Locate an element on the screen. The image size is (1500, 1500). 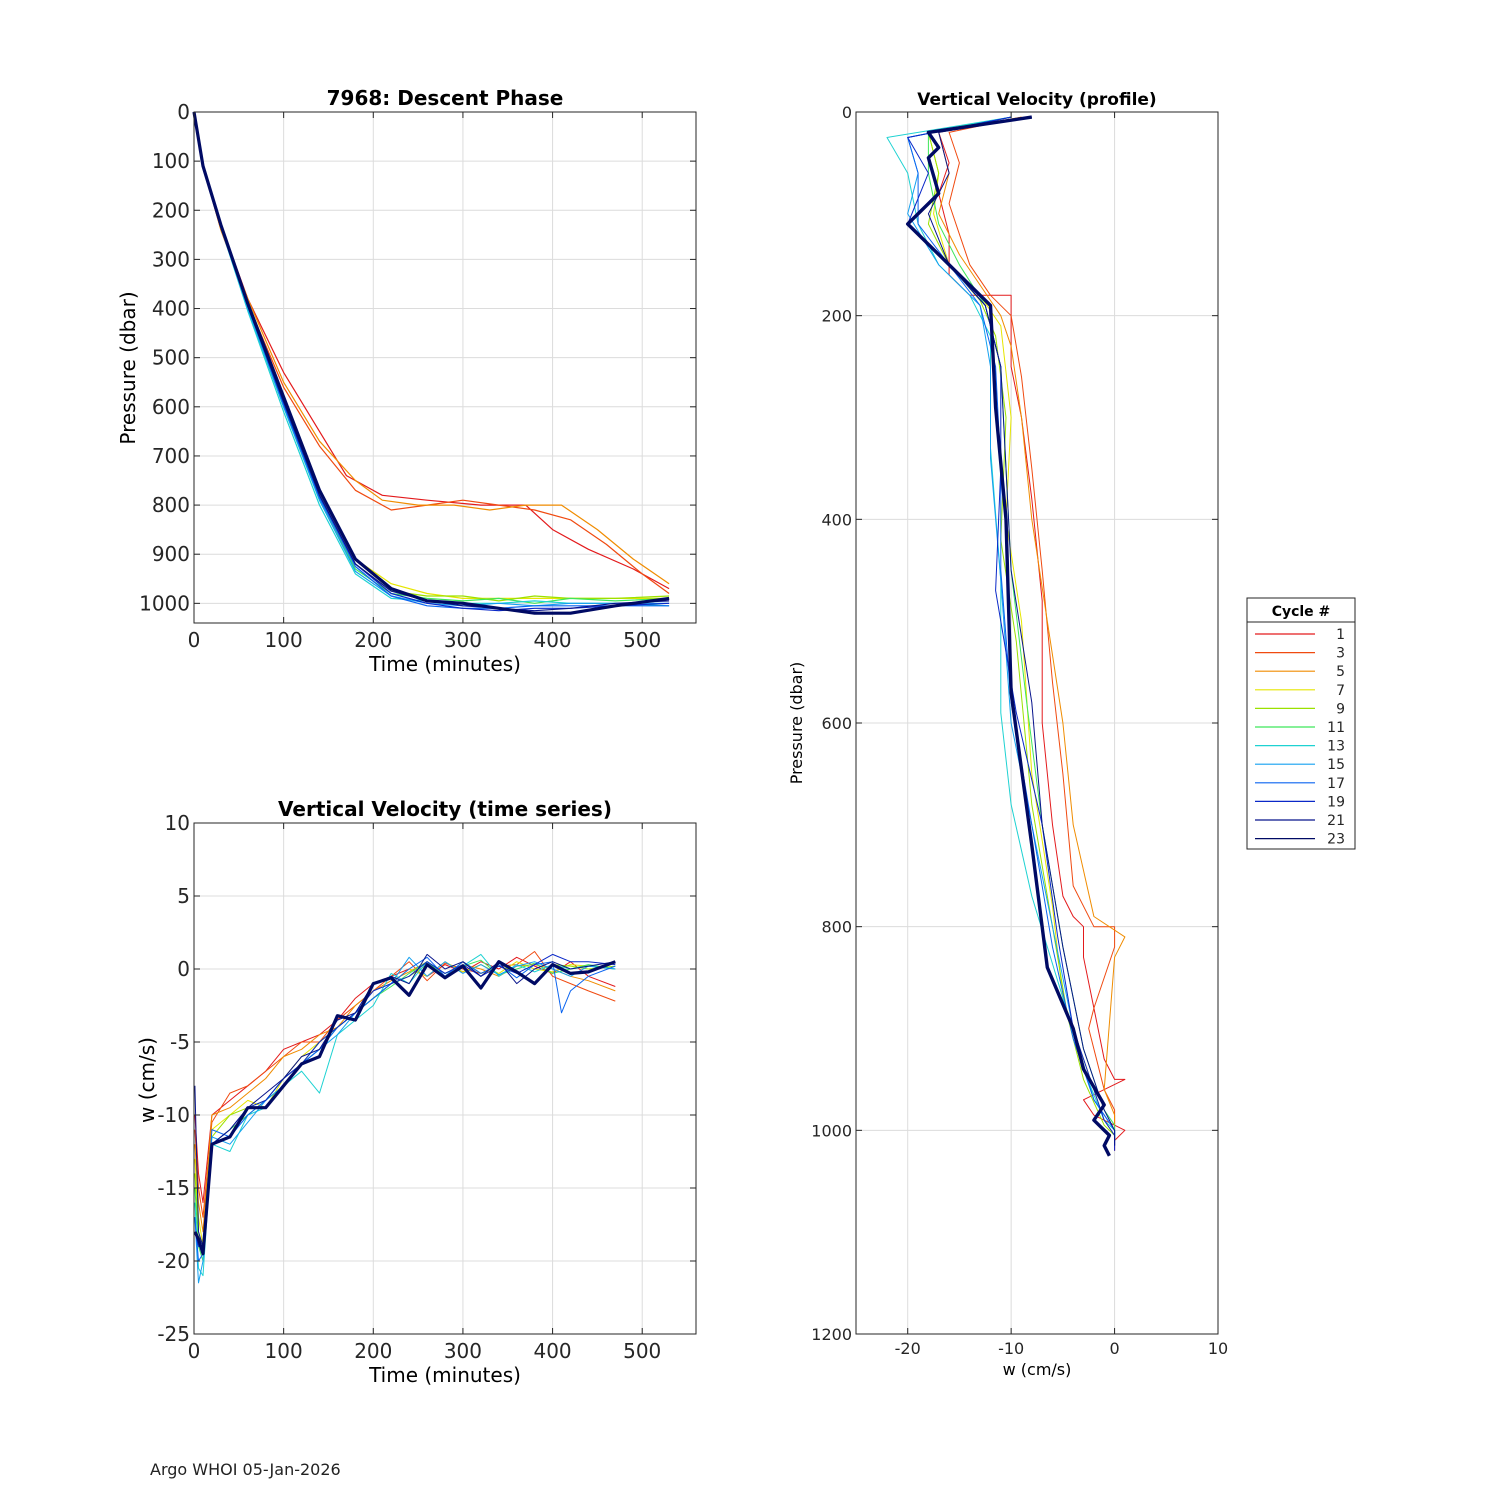
y-tick-label: -25 is located at coordinates (173, 1334).